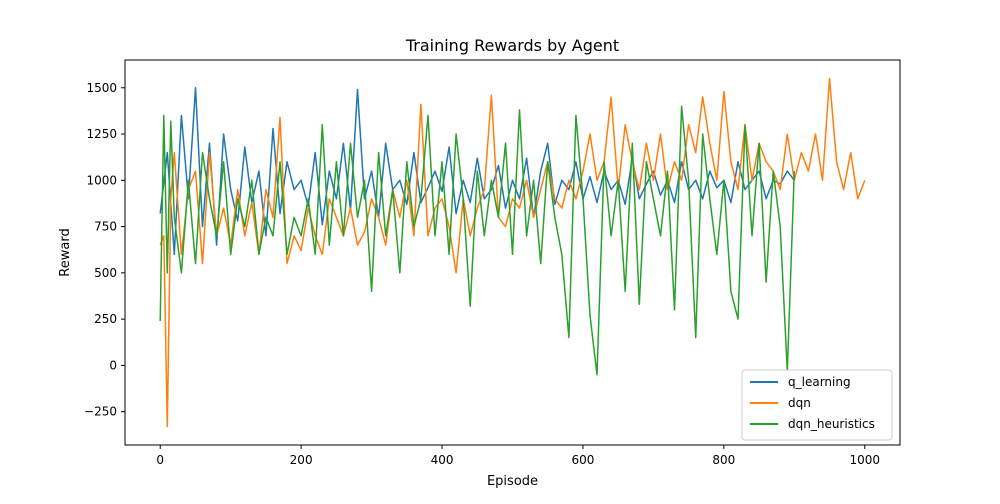  Describe the element at coordinates (831, 424) in the screenshot. I see `legend-label-dqn-heuristics: dqn_heuristics` at that location.